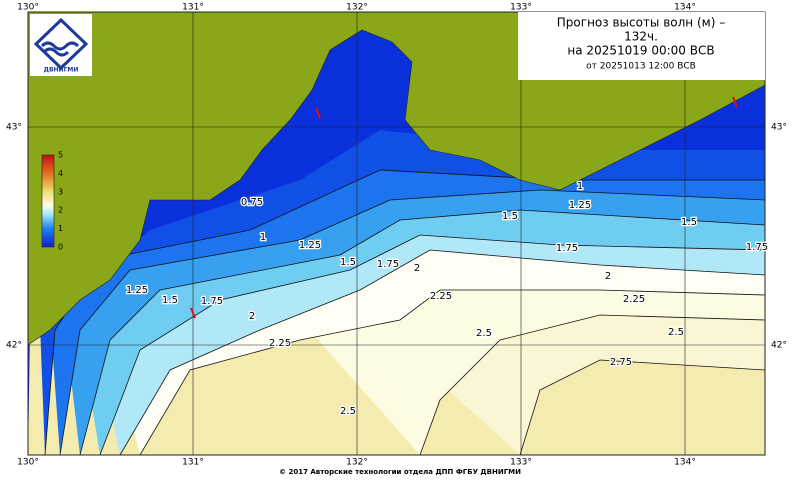  What do you see at coordinates (357, 8) in the screenshot?
I see `lon-label-top: 132°` at bounding box center [357, 8].